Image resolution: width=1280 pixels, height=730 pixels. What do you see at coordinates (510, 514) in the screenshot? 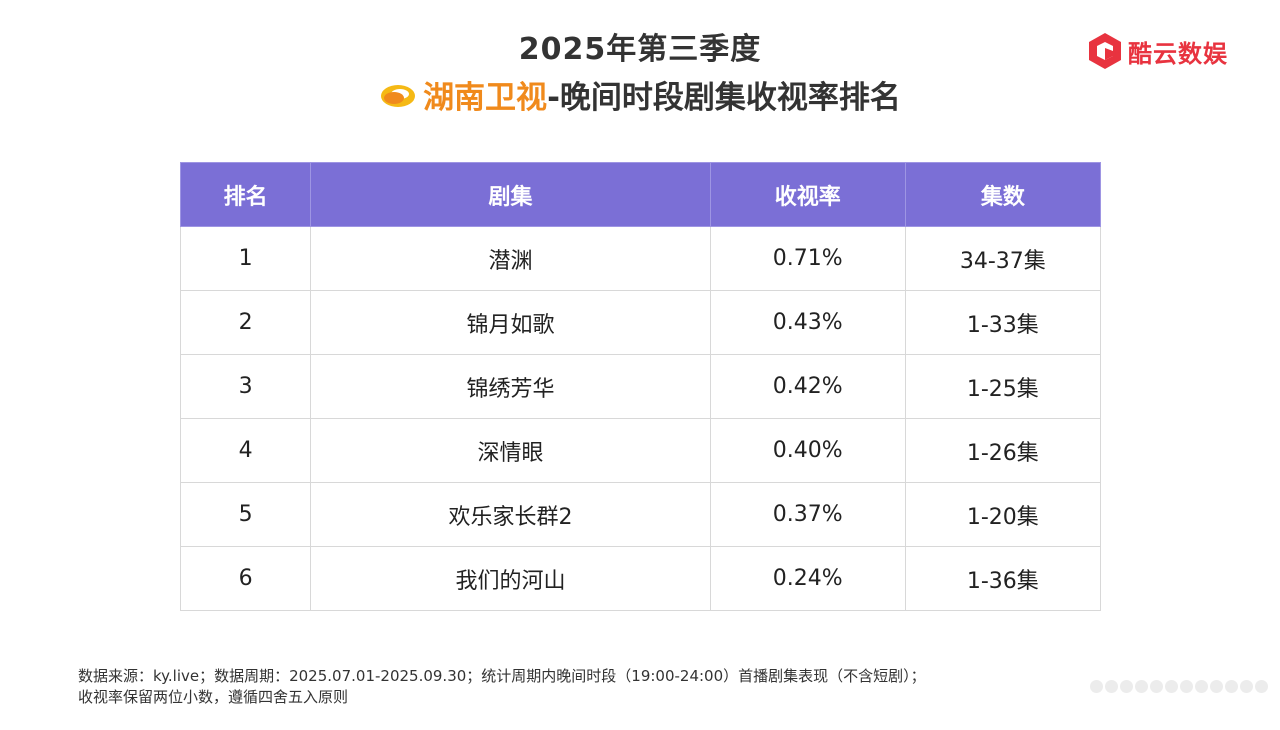
I see `drama-cell: 欢乐家长群2` at bounding box center [510, 514].